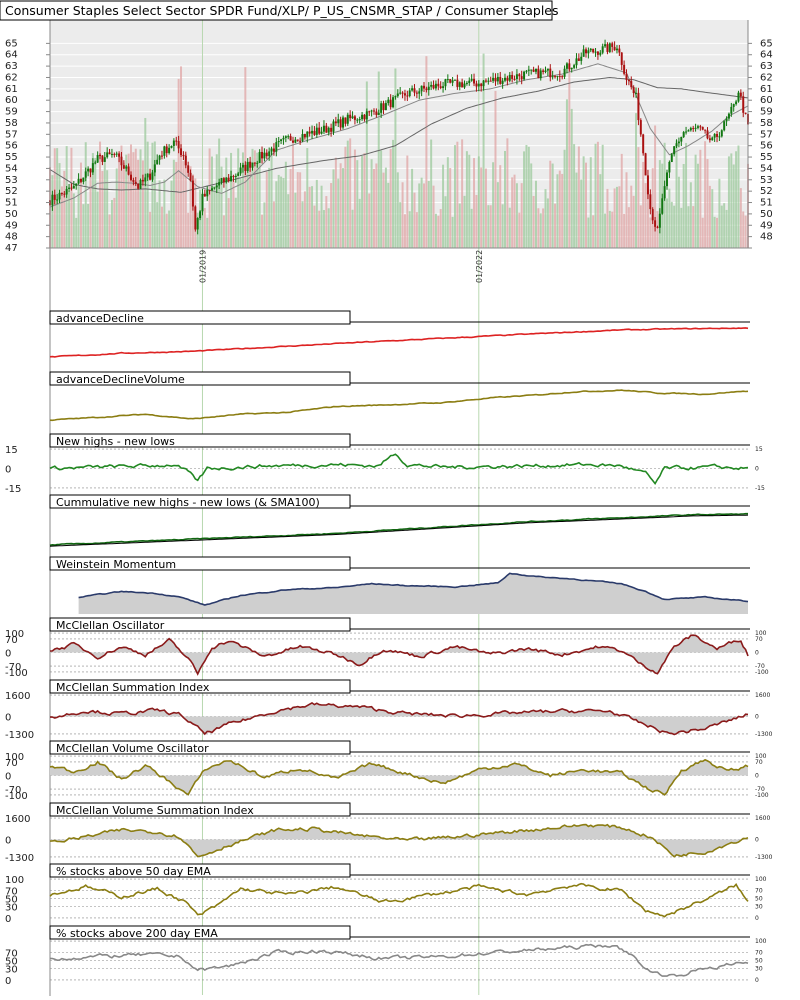 The height and width of the screenshot is (1000, 800). Describe the element at coordinates (761, 756) in the screenshot. I see `panel-tick-right: 100` at that location.